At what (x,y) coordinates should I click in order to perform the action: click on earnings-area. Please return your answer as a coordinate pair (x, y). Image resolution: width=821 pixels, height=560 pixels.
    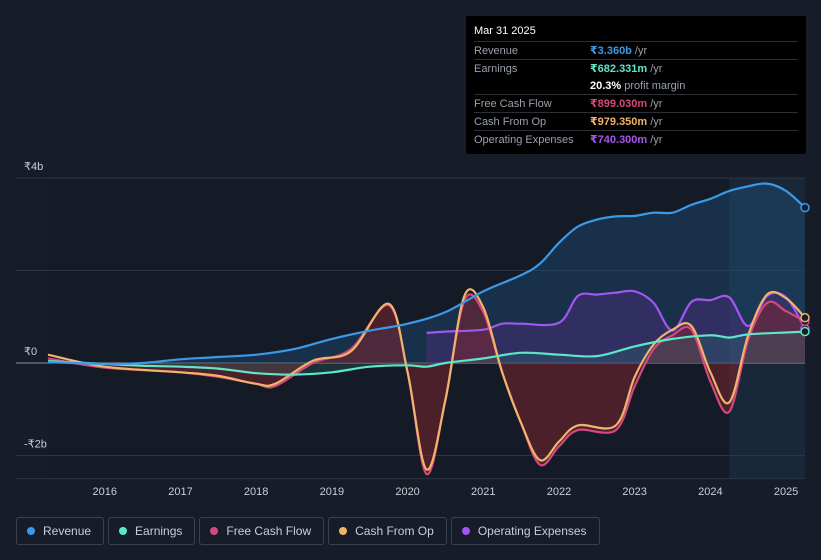
    Looking at the image, I should click on (426, 353).